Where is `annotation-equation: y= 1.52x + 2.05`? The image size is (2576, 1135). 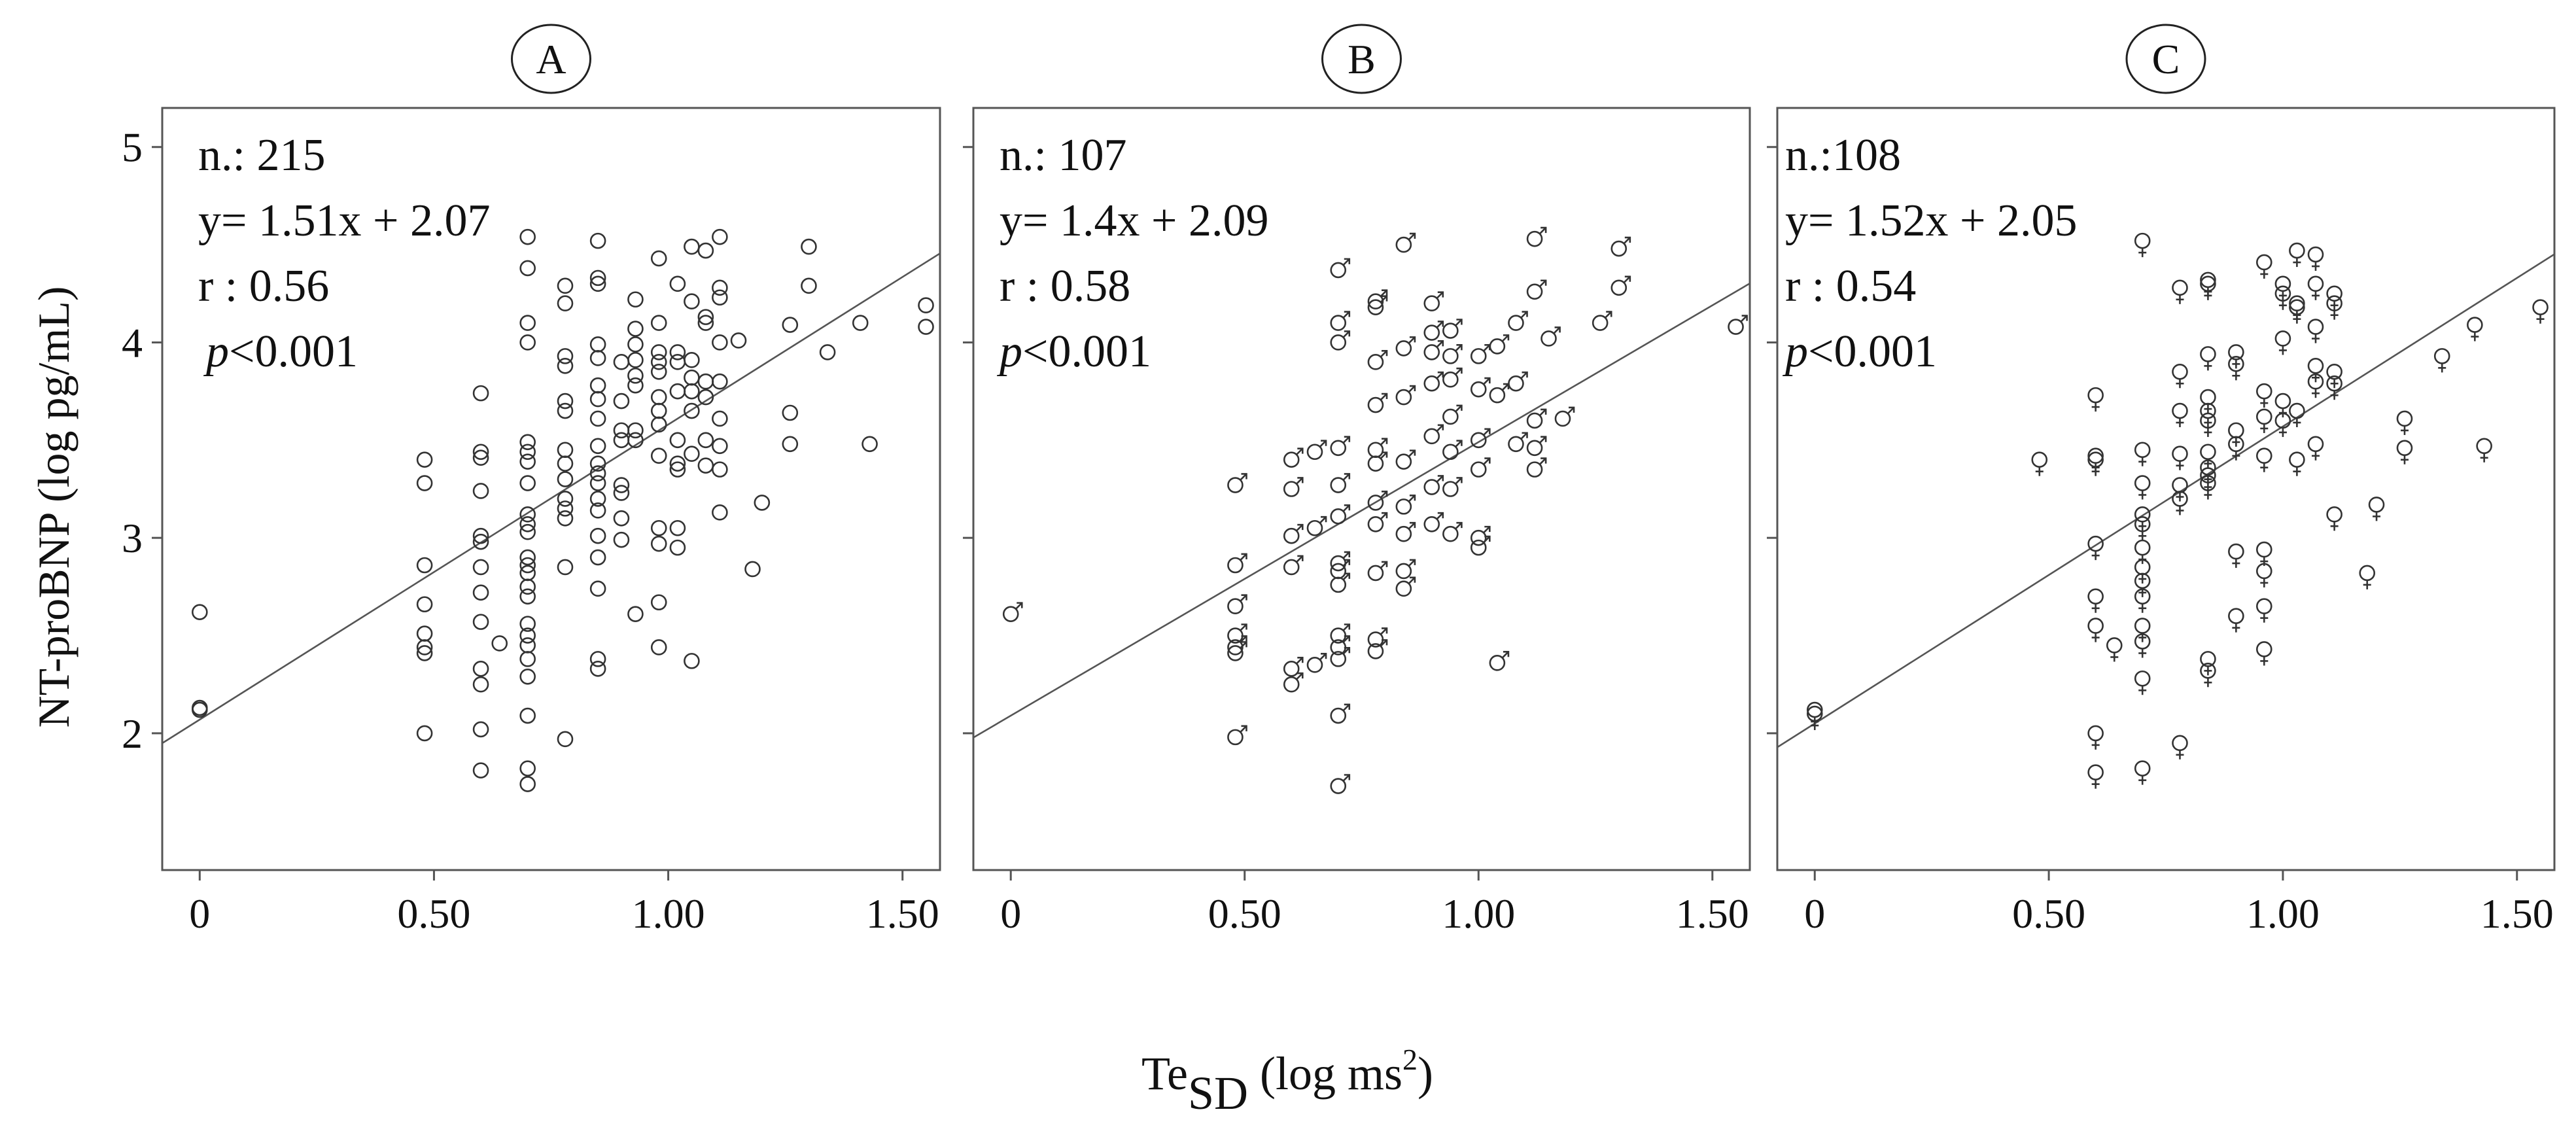 annotation-equation: y= 1.52x + 2.05 is located at coordinates (1931, 221).